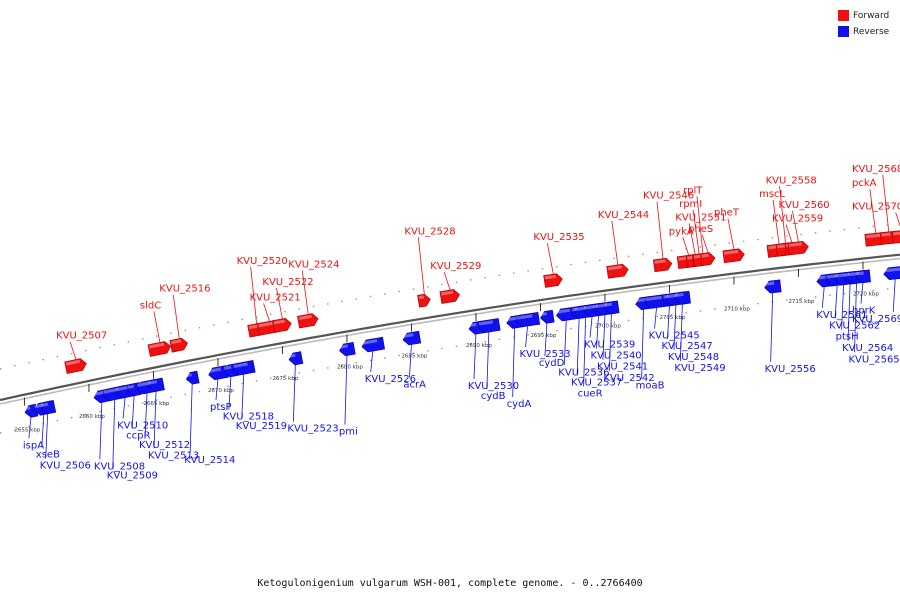  What do you see at coordinates (772, 194) in the screenshot?
I see `gene-label: mscL` at bounding box center [772, 194].